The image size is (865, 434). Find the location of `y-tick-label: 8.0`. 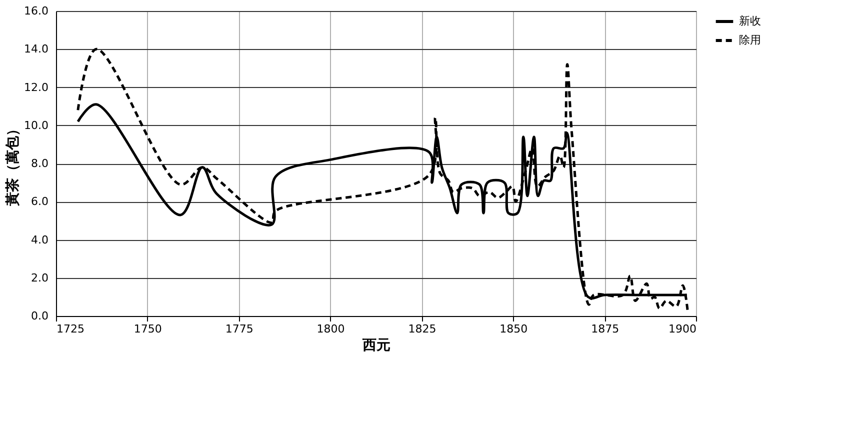

y-tick-label: 8.0 is located at coordinates (39, 163).